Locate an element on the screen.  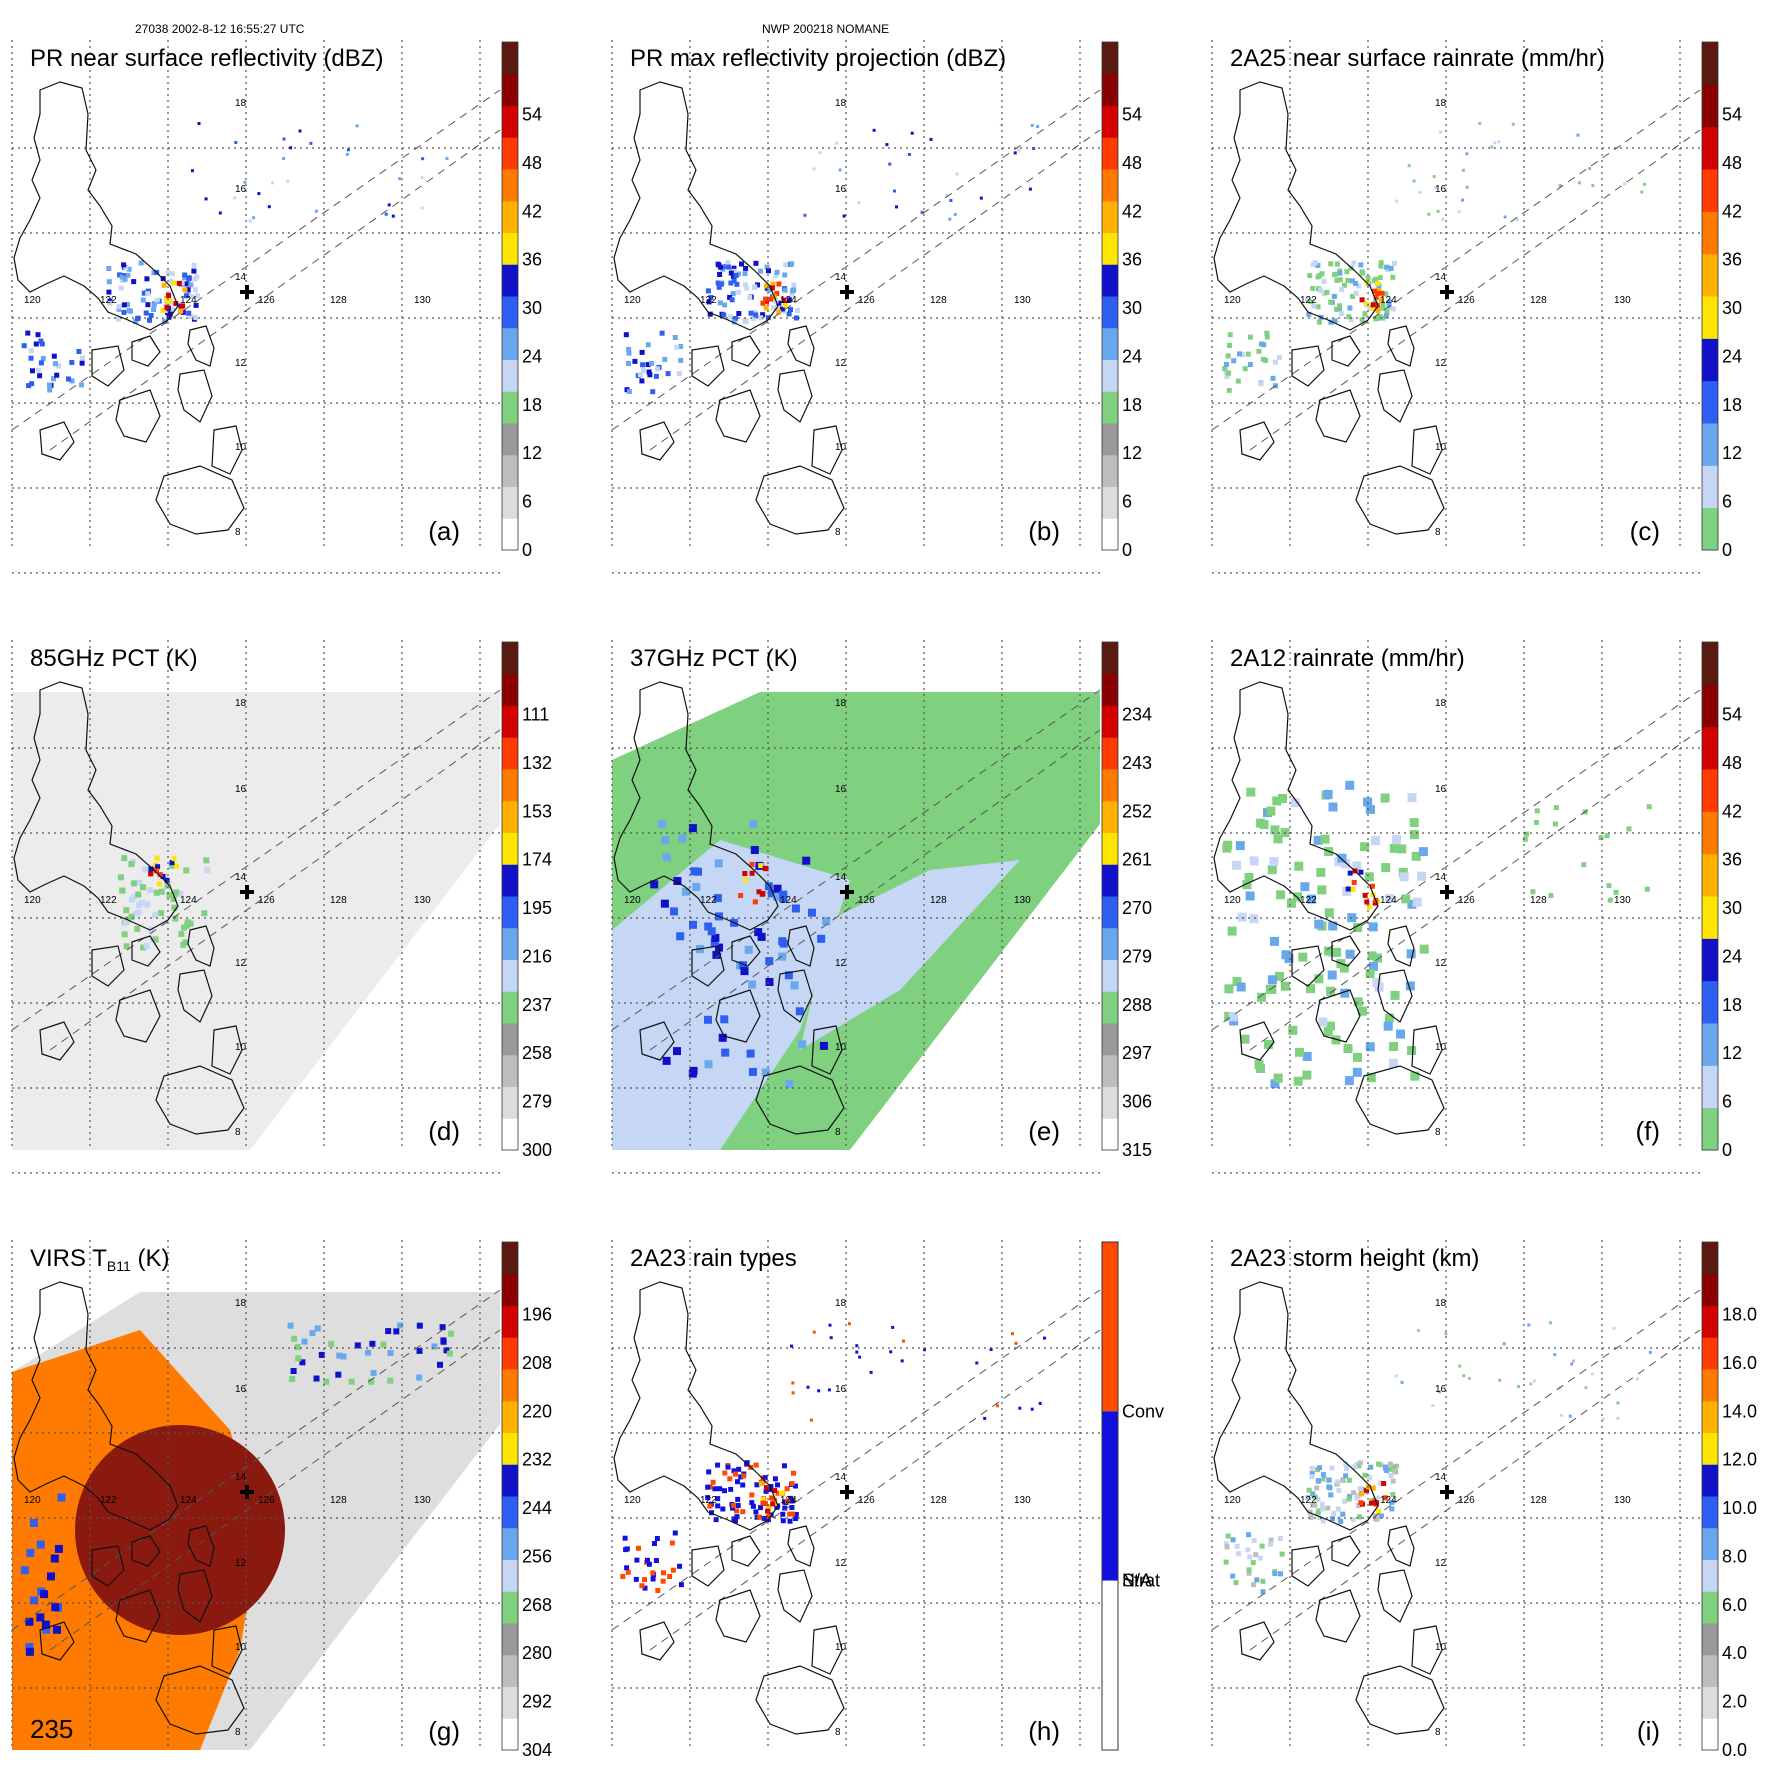
lon-tick-label: 122 is located at coordinates (1308, 1500).